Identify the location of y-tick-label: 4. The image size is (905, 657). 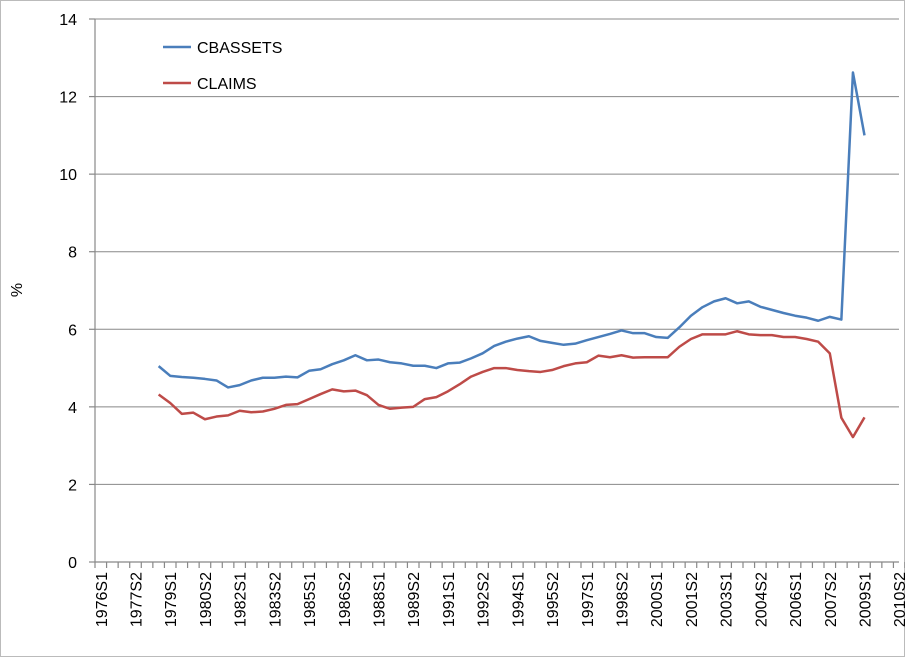
(72, 408).